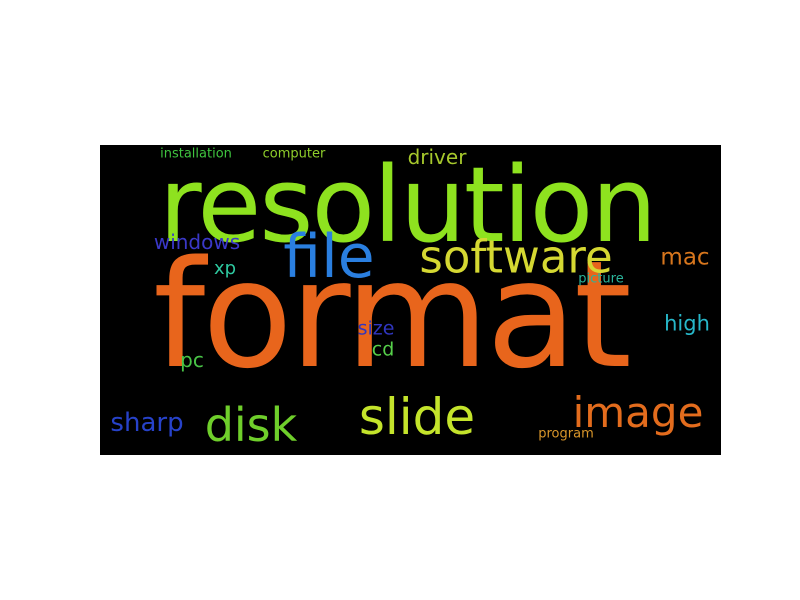  Describe the element at coordinates (196, 154) in the screenshot. I see `word-installation: installation` at that location.